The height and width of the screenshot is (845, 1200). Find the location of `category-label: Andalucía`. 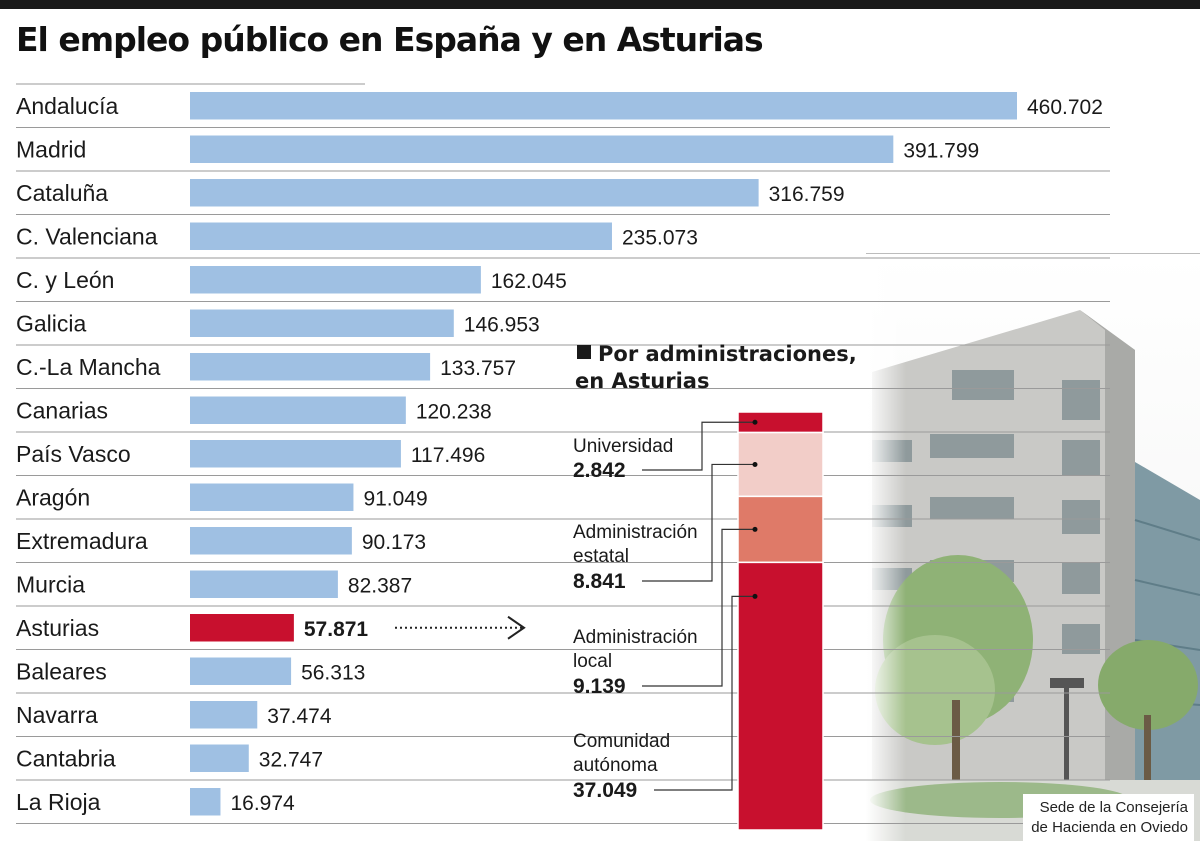

category-label: Andalucía is located at coordinates (67, 106).